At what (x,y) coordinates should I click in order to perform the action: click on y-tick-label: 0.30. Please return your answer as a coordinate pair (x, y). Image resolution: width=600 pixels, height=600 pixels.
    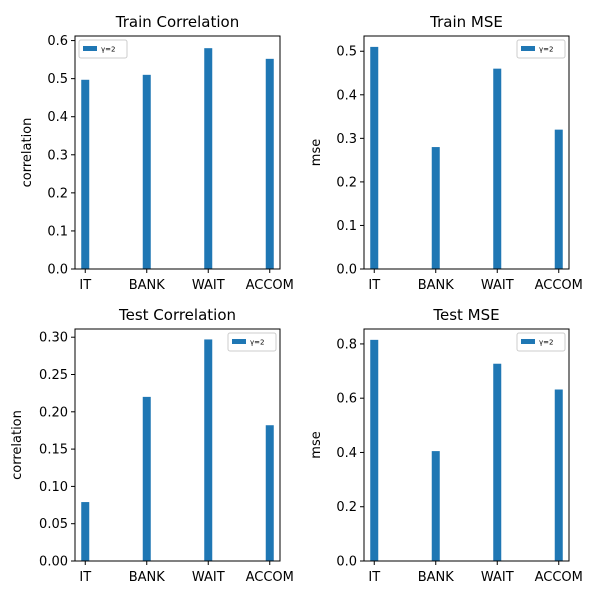
    Looking at the image, I should click on (53, 338).